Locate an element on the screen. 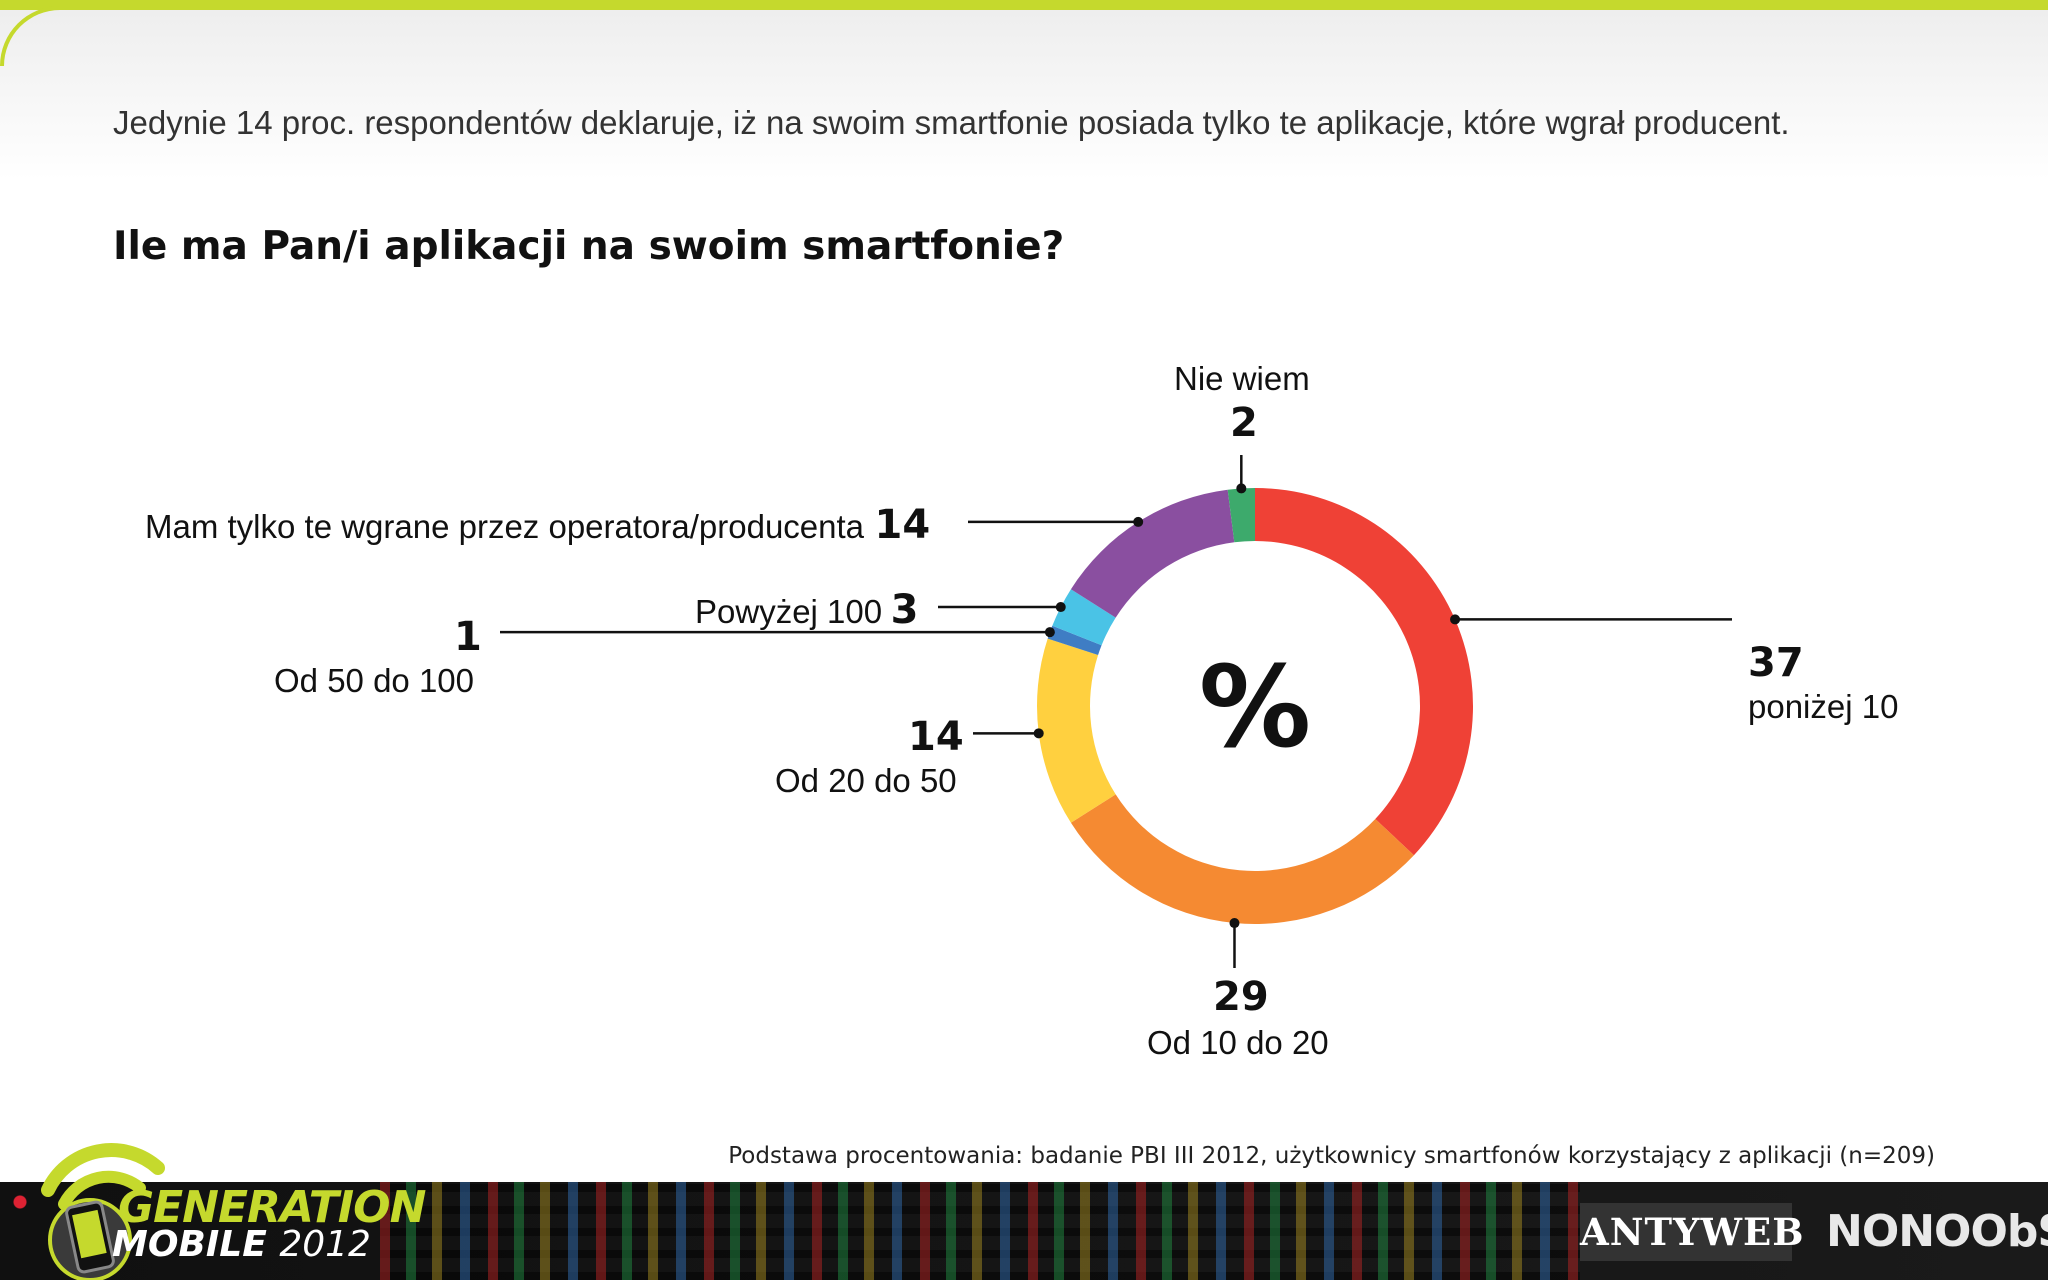  value-ponizej-10: 37 is located at coordinates (1776, 663).